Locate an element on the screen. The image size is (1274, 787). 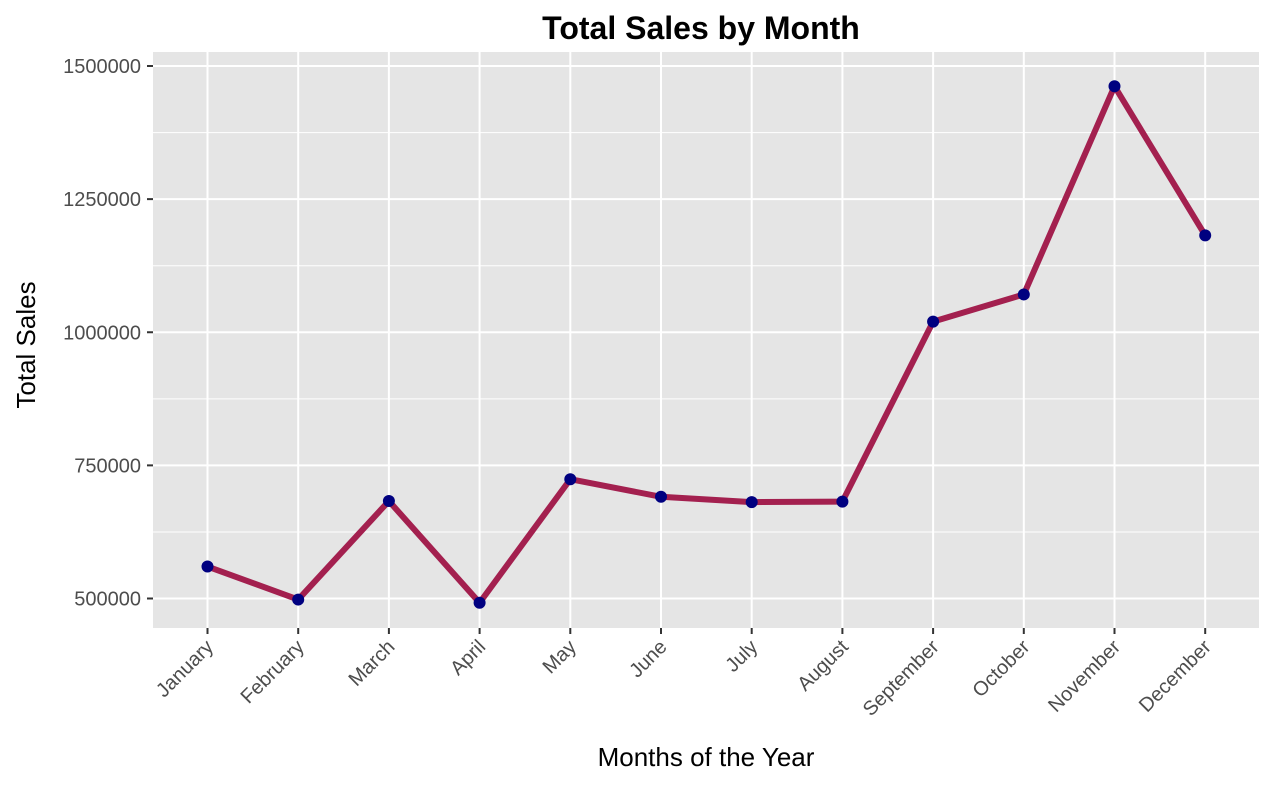
y-tick-label: 1500000 is located at coordinates (102, 67).